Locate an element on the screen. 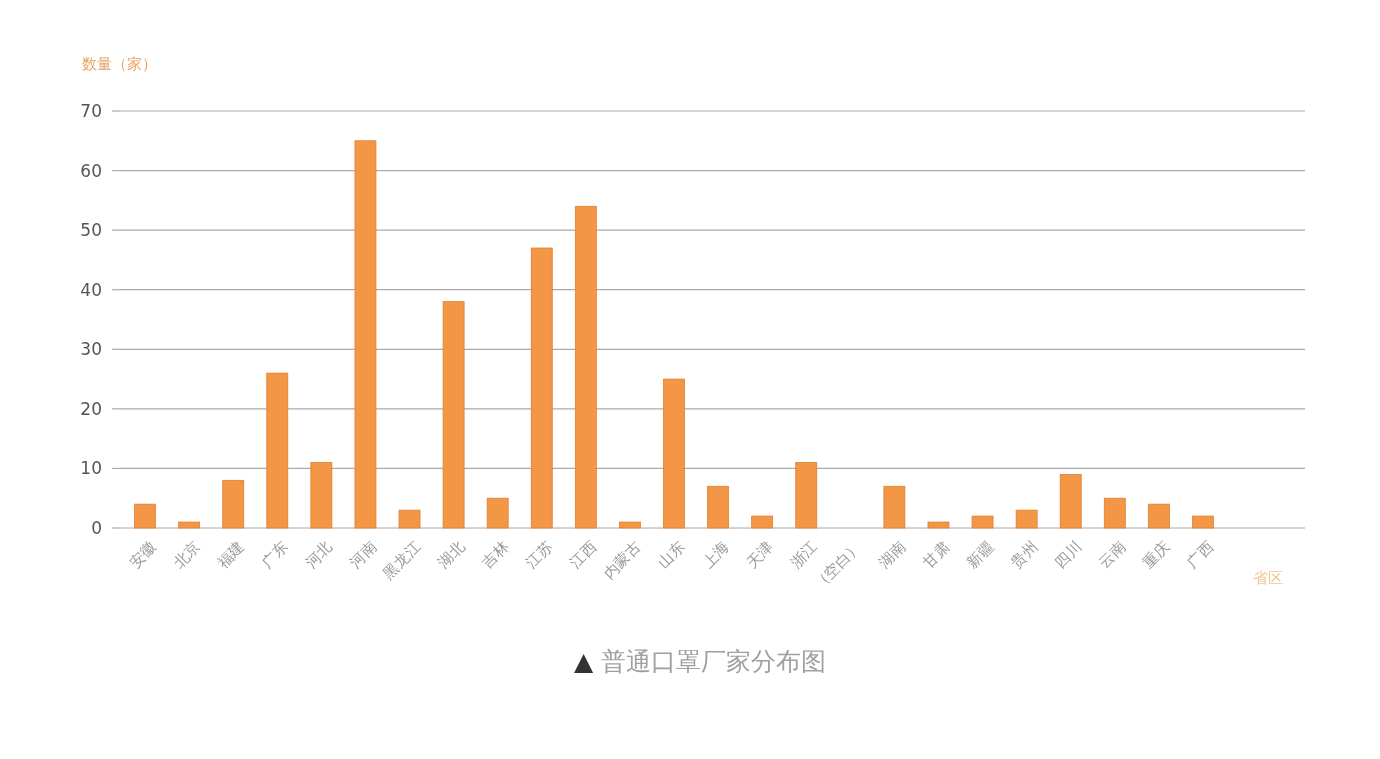 Image resolution: width=1380 pixels, height=759 pixels. x-tick-label: 四川 is located at coordinates (1068, 554).